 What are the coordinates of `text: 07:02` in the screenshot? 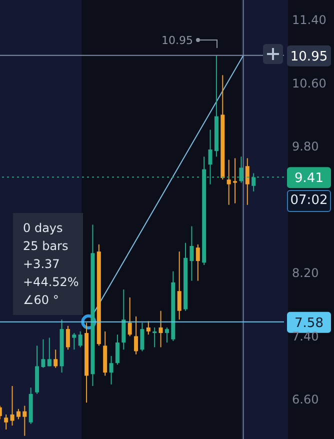 It's located at (309, 201).